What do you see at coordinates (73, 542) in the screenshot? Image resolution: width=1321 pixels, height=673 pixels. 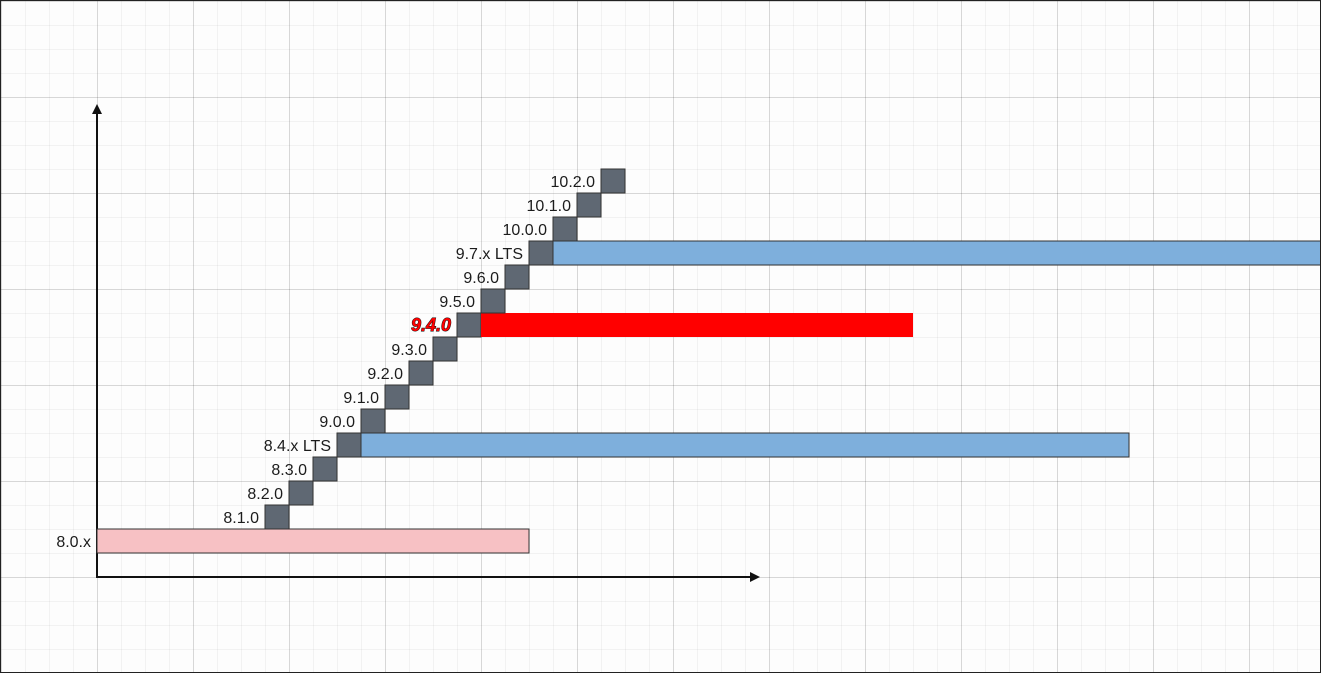 I see `release-label: 8.0.x` at bounding box center [73, 542].